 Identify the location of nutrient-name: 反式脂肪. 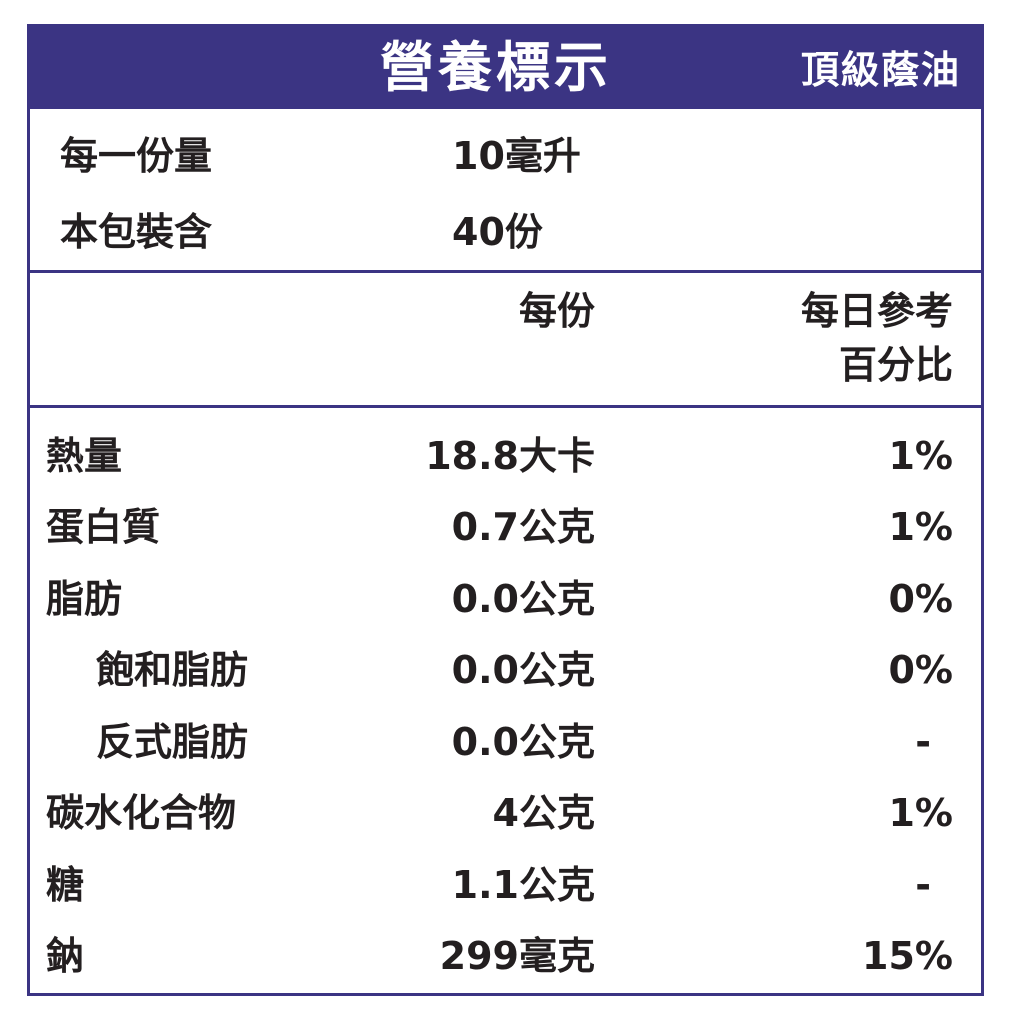
(172, 742).